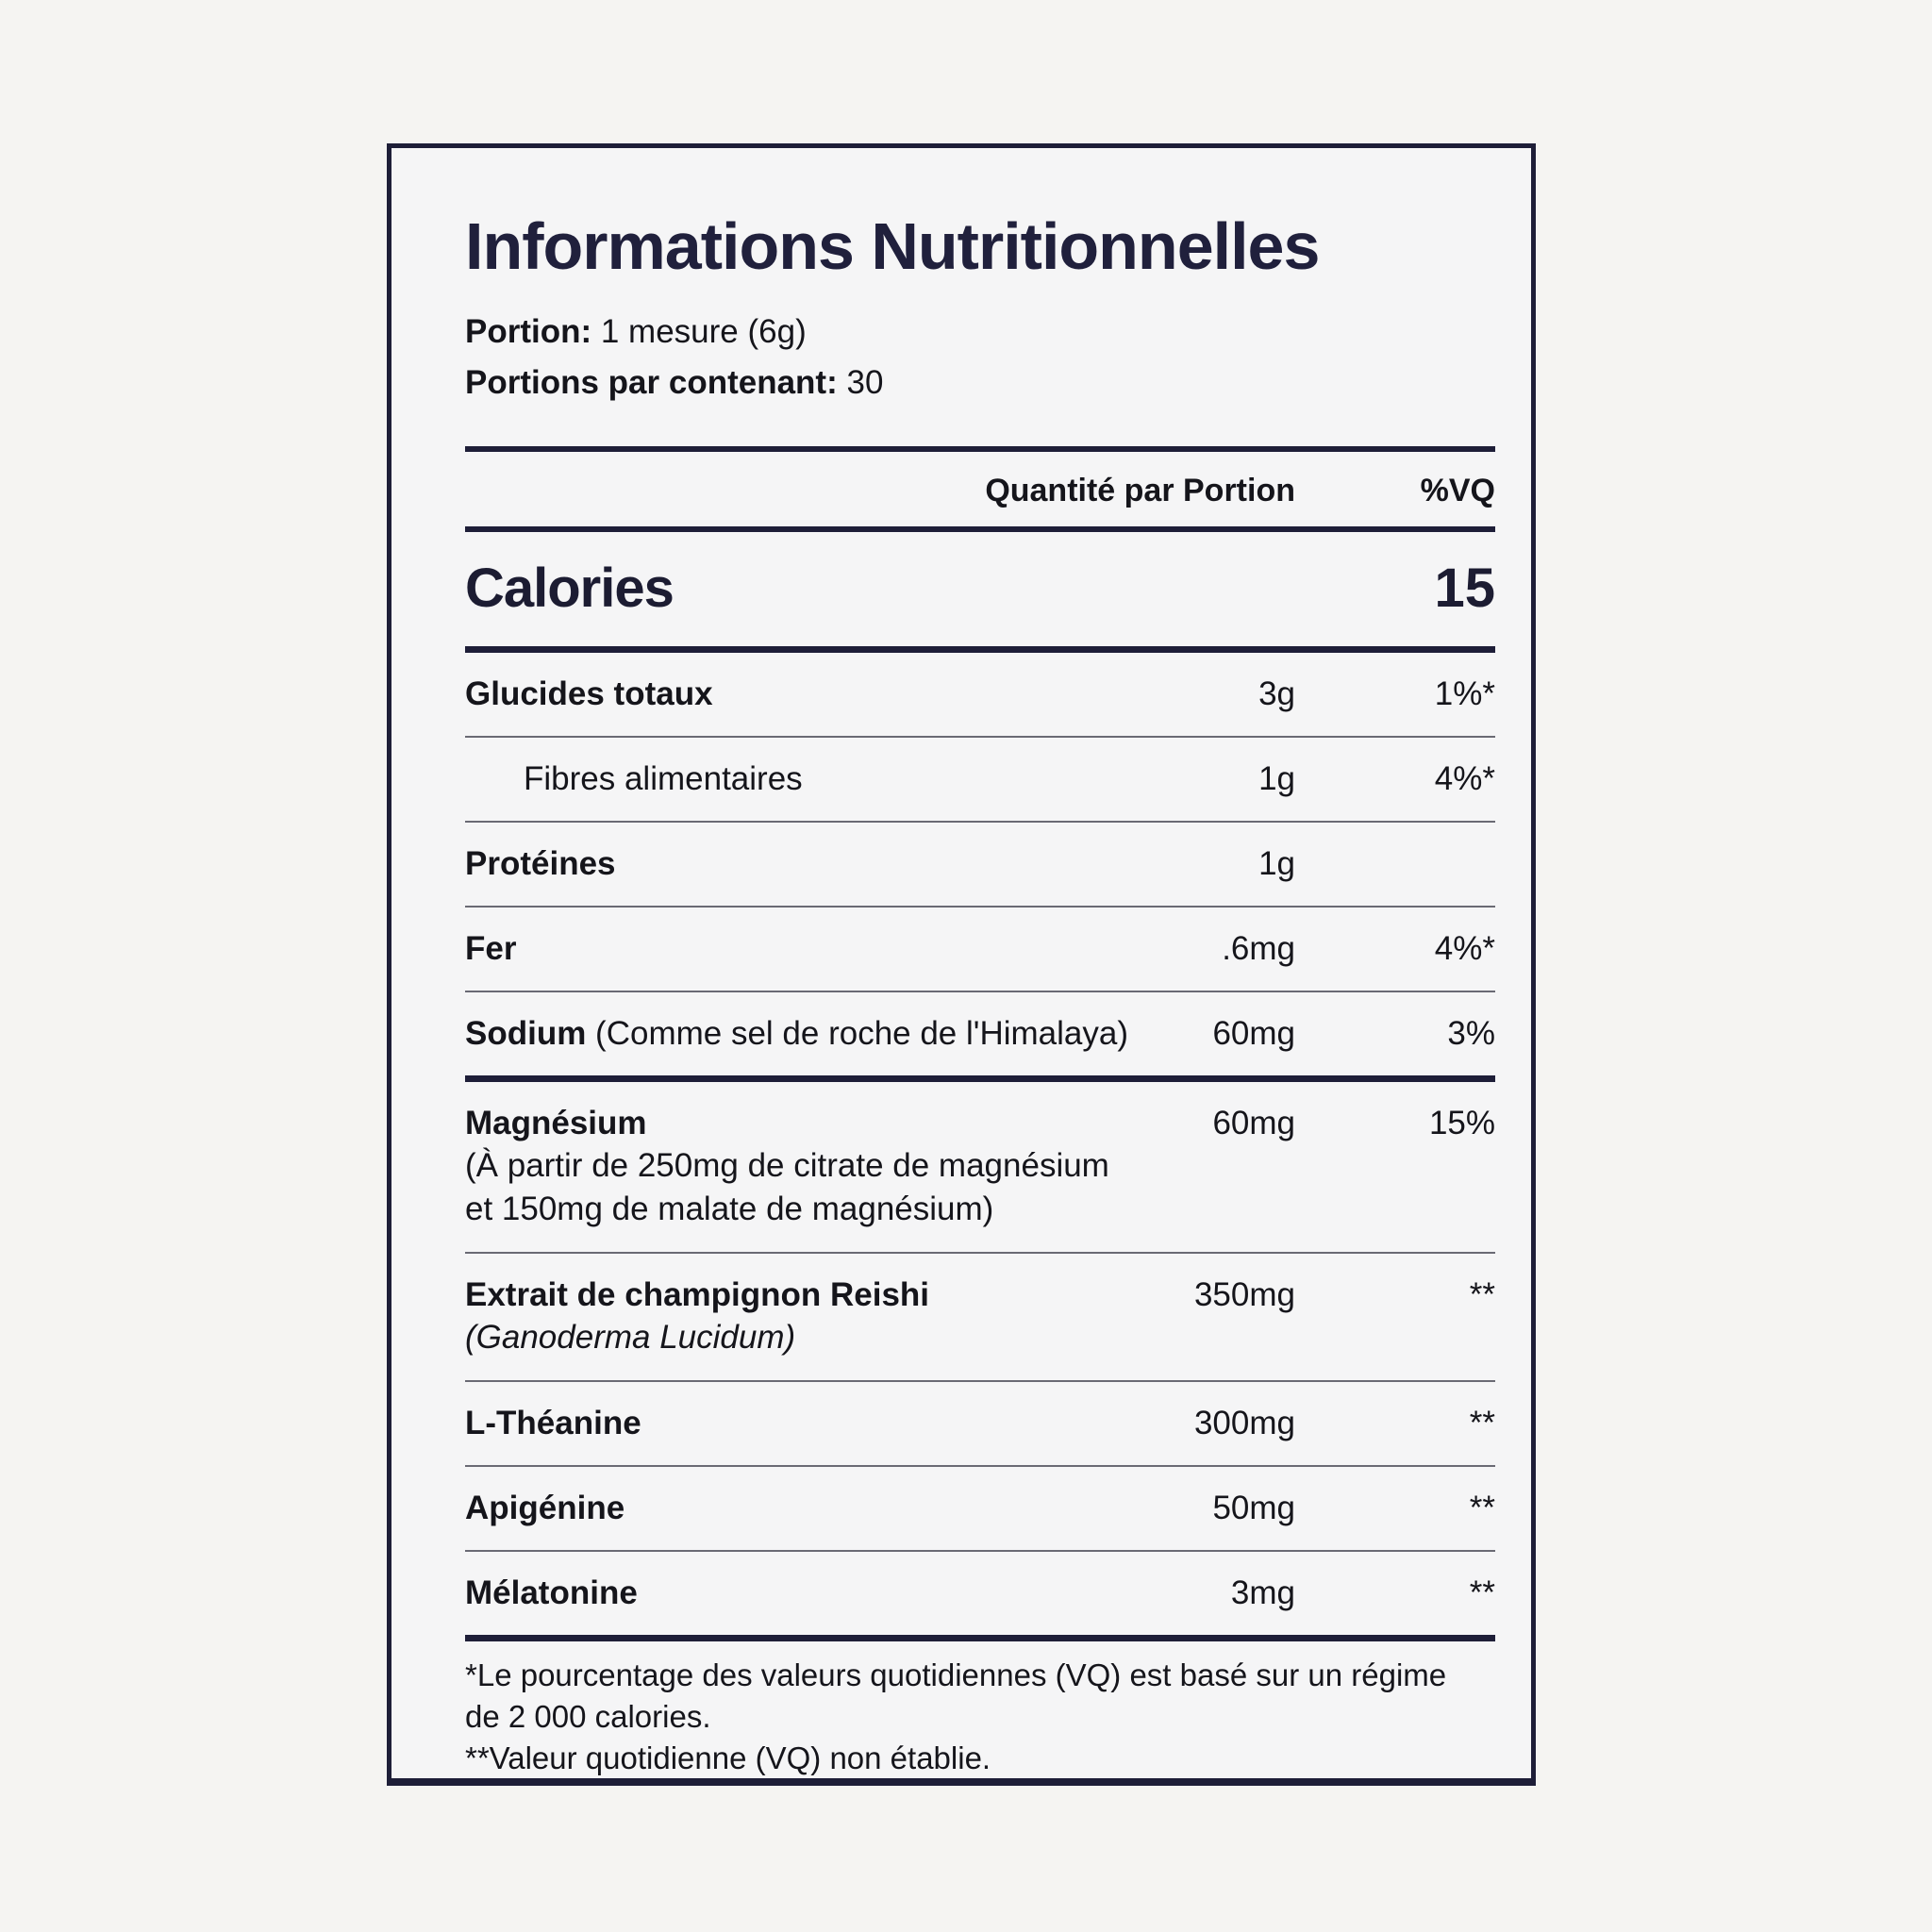  I want to click on servings-per-container-label: Portions par contenant:, so click(652, 383).